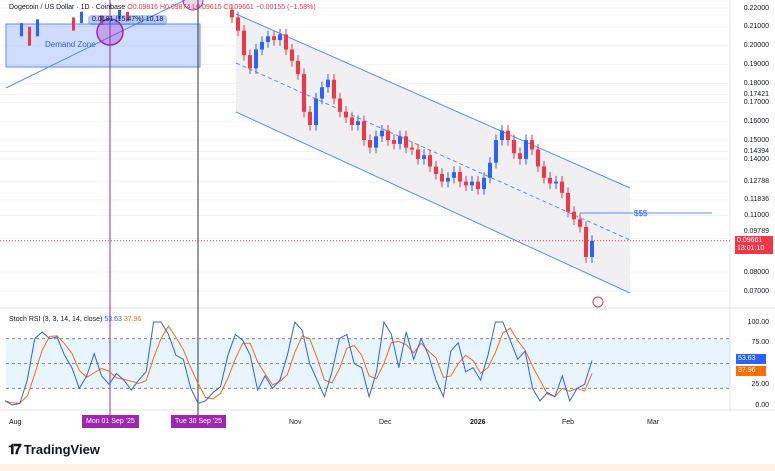 The image size is (775, 471). I want to click on price-tick: 0.17421, so click(756, 94).